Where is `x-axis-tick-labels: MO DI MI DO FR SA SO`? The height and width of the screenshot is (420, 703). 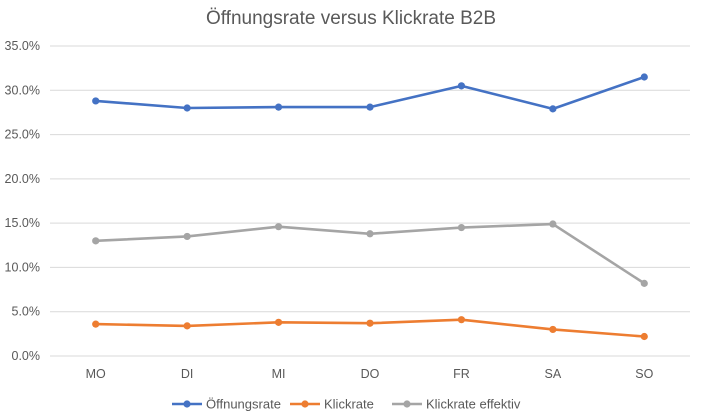
x-axis-tick-labels: MO DI MI DO FR SA SO is located at coordinates (370, 374).